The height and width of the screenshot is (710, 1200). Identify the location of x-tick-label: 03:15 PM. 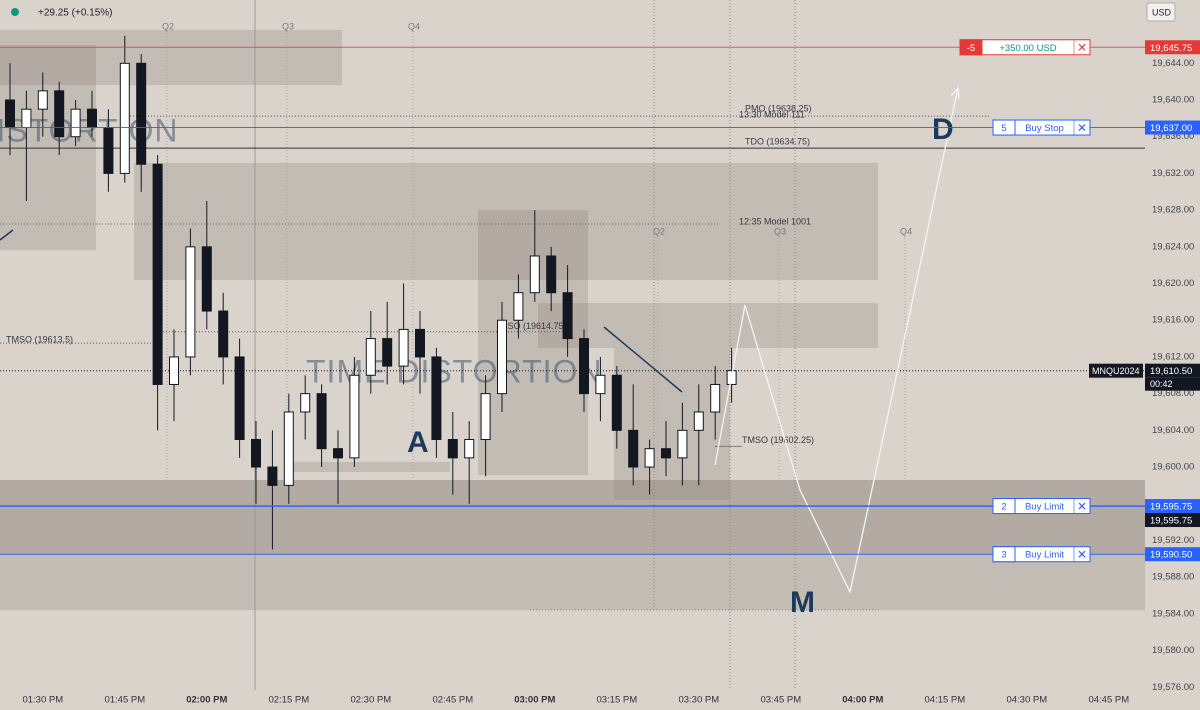
(616, 700).